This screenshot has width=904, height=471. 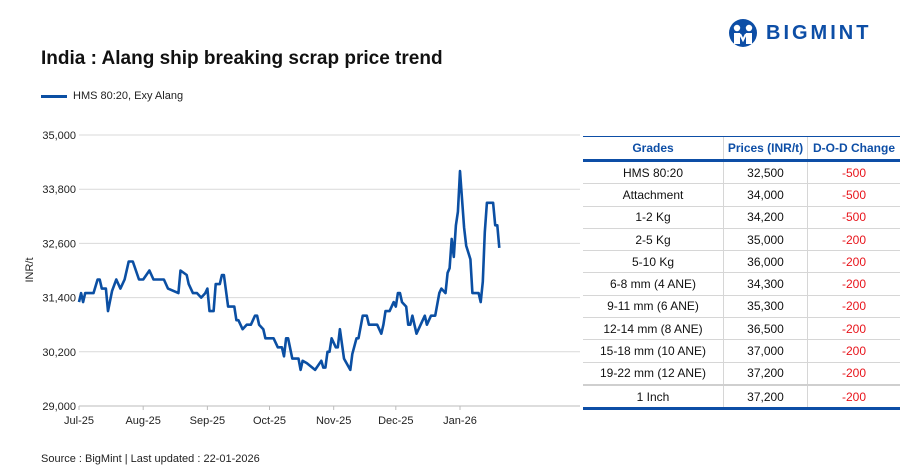 What do you see at coordinates (30, 269) in the screenshot?
I see `y-axis-label: INR/t` at bounding box center [30, 269].